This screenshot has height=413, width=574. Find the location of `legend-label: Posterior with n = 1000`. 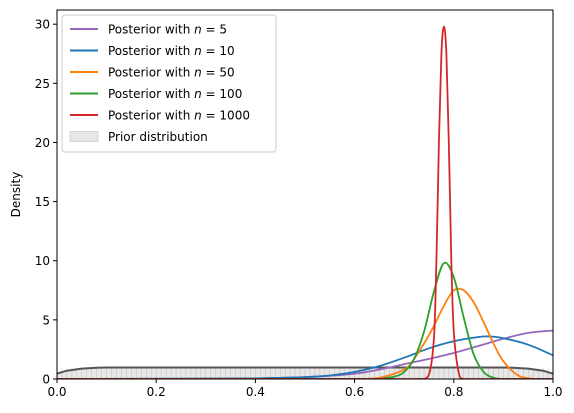

legend-label: Posterior with n = 1000 is located at coordinates (179, 116).